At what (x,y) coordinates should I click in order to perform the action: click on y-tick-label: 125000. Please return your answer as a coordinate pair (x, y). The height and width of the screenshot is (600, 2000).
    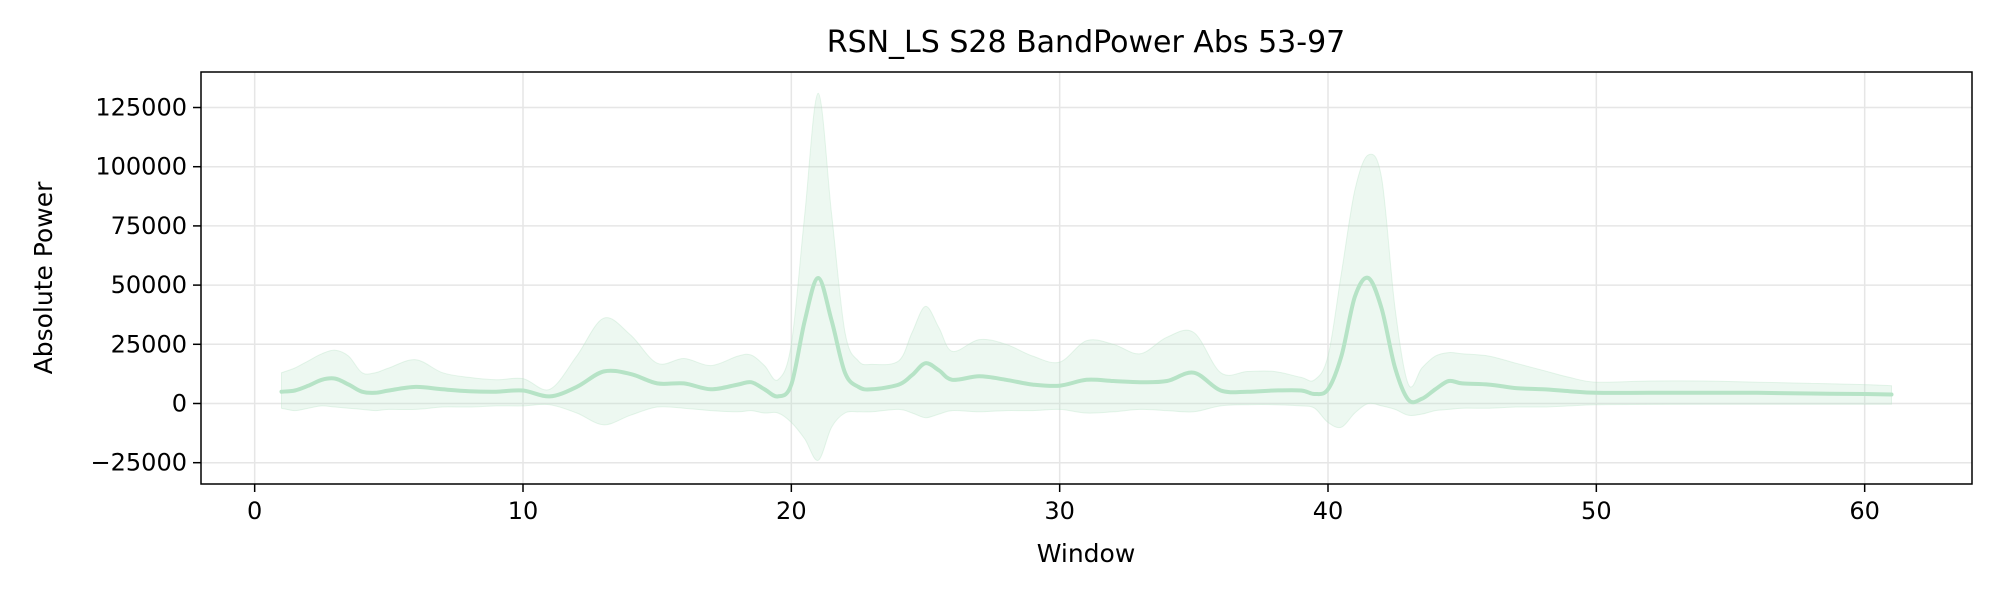
    Looking at the image, I should click on (141, 108).